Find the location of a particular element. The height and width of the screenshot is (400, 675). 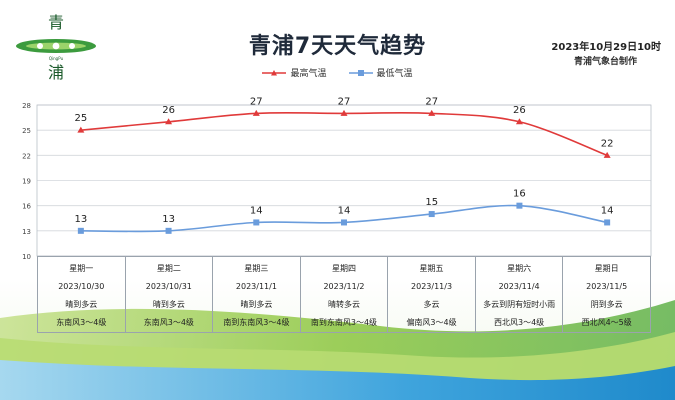

y-tick-label: 16 is located at coordinates (26, 207).